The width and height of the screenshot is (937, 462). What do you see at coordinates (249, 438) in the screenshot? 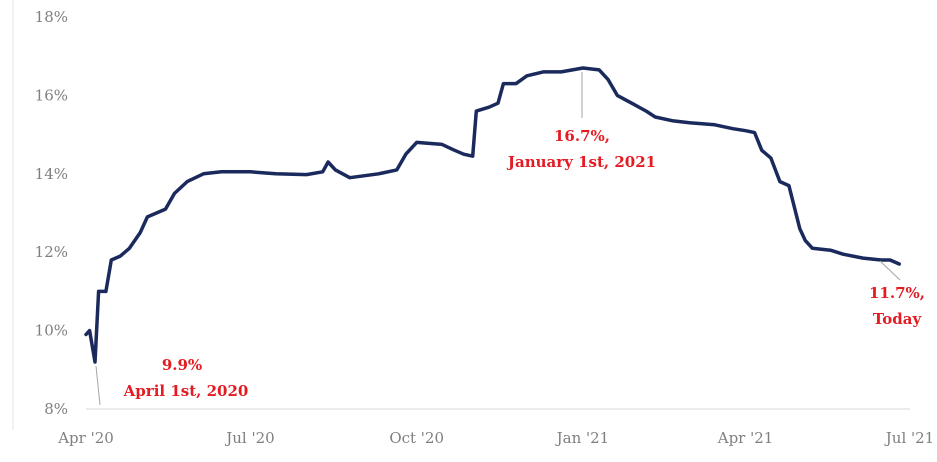
I see `x-tick-label: Jul '20` at bounding box center [249, 438].